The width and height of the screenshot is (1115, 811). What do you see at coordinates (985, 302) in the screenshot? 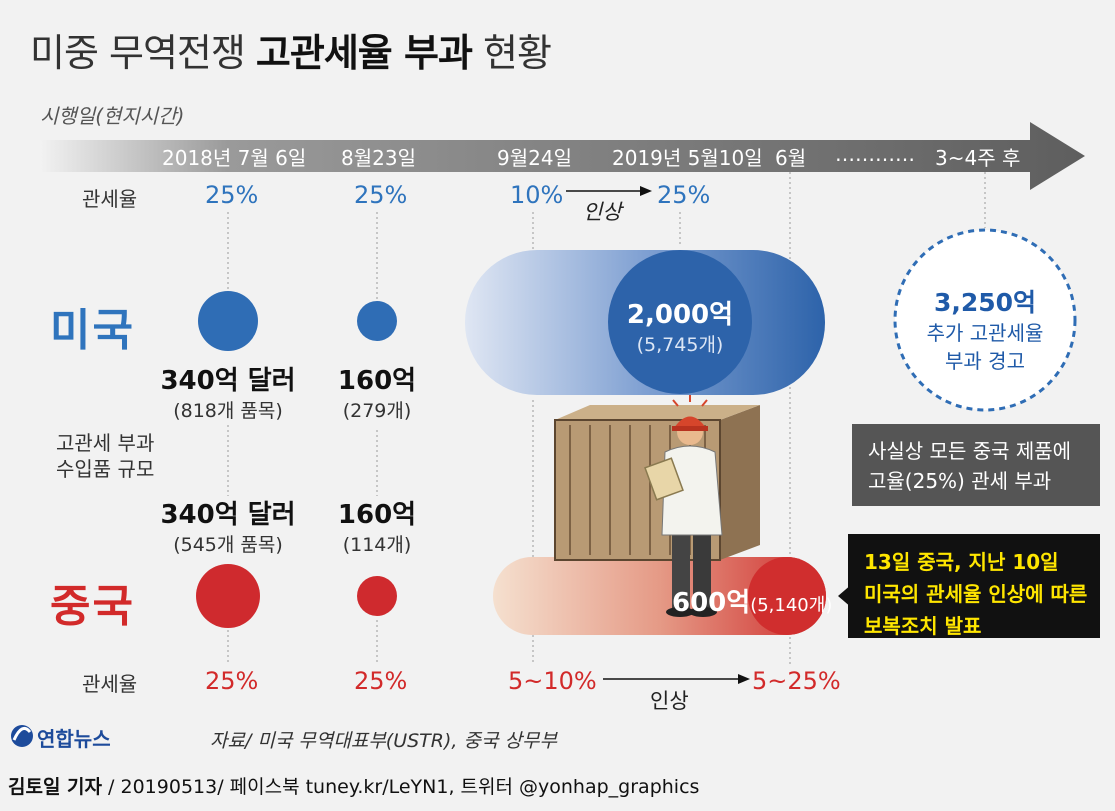
I see `us-warning-amount: 3,250억` at bounding box center [985, 302].